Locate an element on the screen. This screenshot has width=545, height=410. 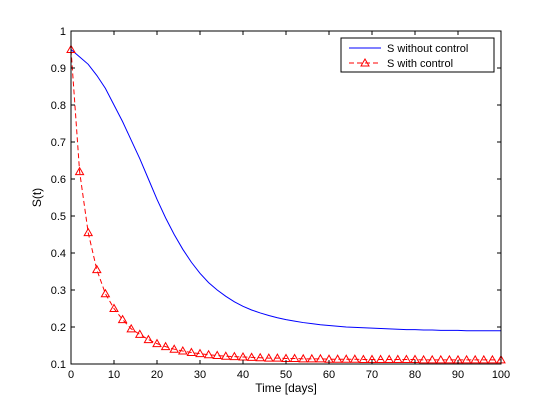
legend-entry: S with control is located at coordinates (420, 64).